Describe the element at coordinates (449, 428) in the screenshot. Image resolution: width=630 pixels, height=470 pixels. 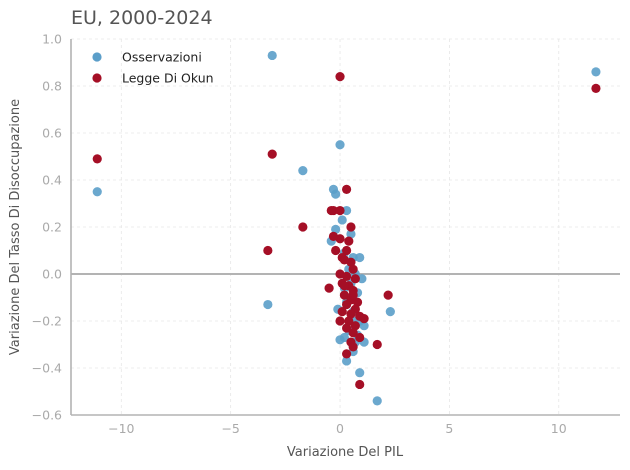
I see `x-tick-label: 5` at that location.